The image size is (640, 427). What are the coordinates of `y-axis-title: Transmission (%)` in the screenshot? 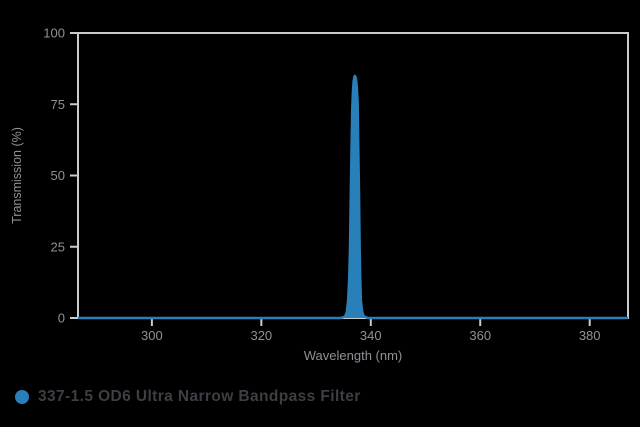 It's located at (17, 175).